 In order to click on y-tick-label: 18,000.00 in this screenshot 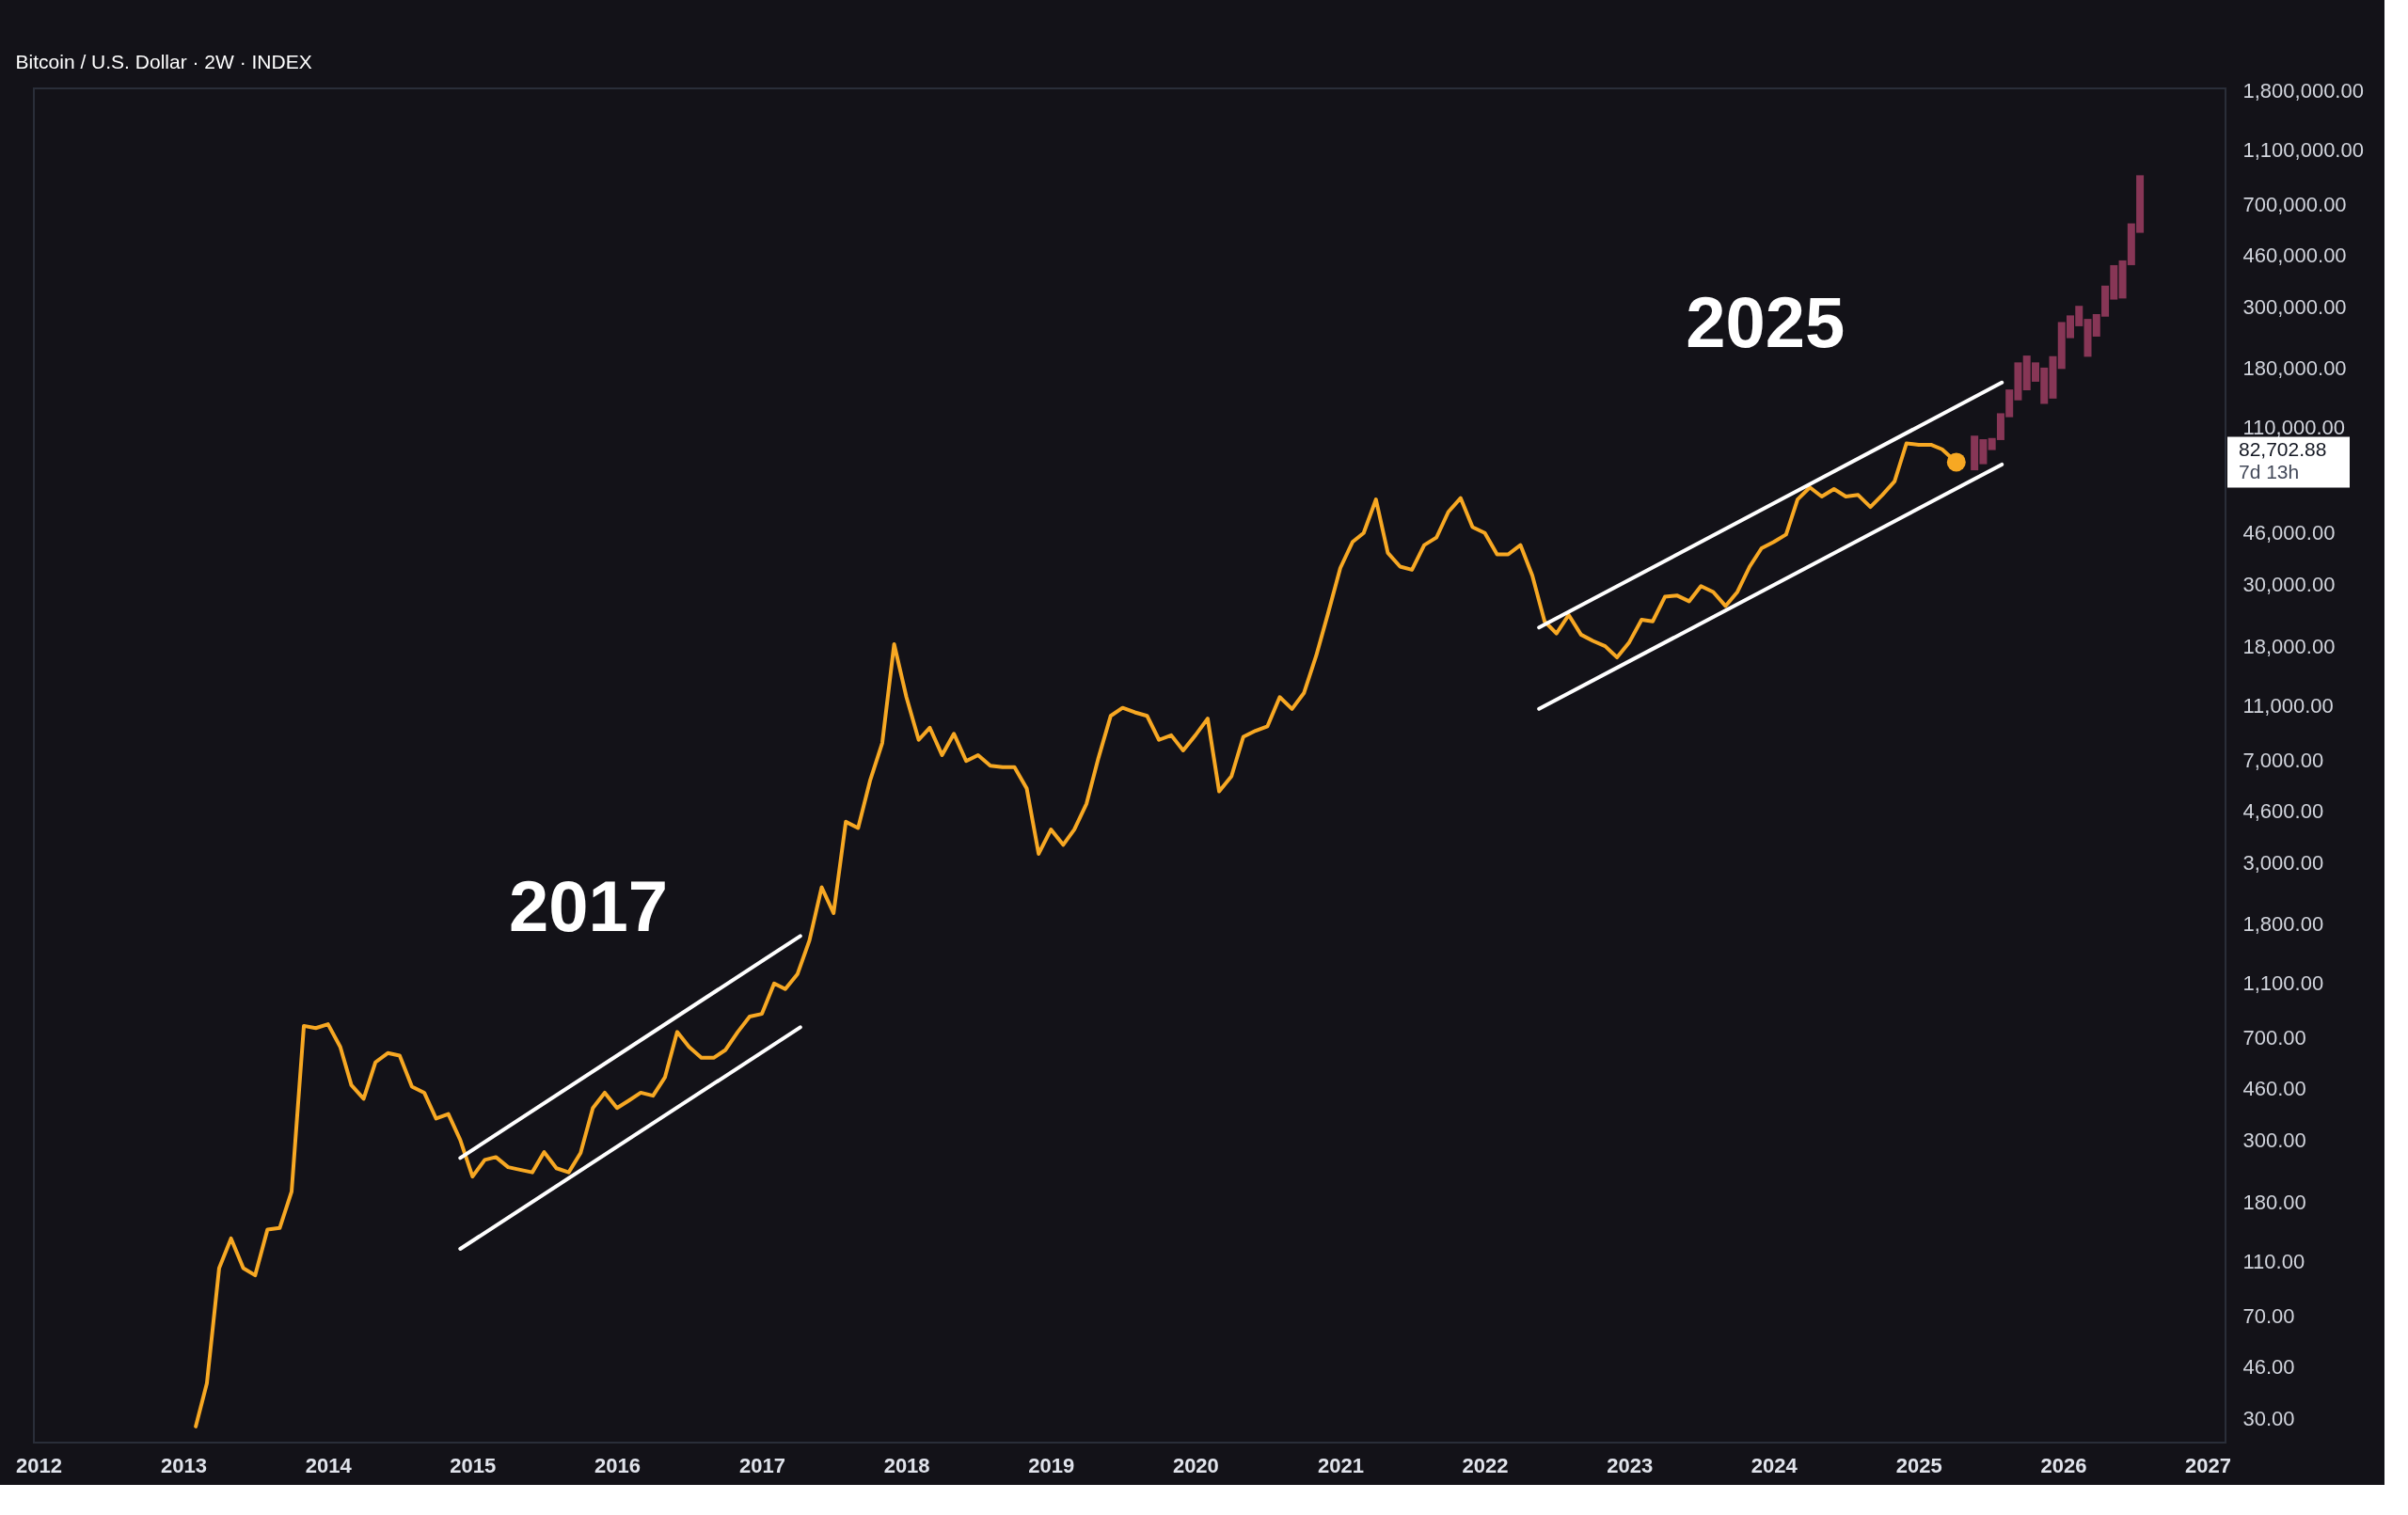, I will do `click(2289, 646)`.